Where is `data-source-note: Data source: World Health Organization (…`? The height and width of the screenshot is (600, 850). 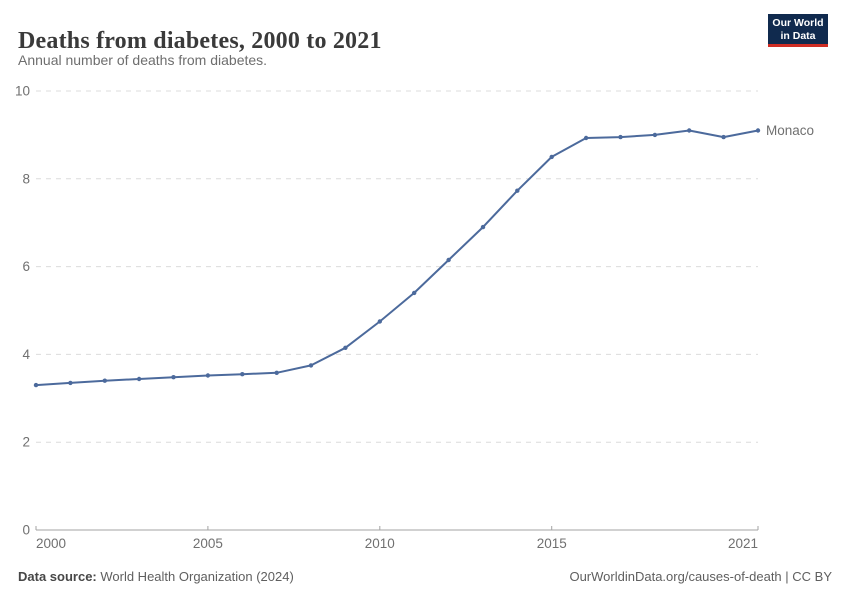
data-source-note: Data source: World Health Organization (… is located at coordinates (156, 576).